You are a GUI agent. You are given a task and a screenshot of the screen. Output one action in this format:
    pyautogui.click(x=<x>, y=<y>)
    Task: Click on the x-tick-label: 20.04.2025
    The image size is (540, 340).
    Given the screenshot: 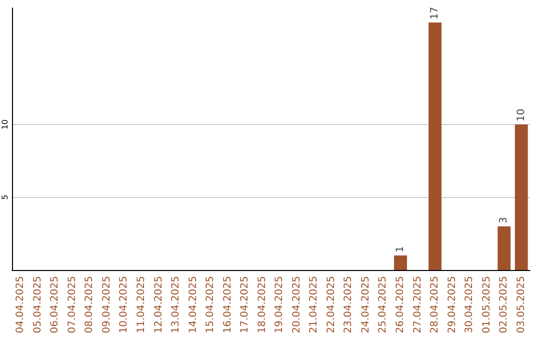 What is the action you would take?
    pyautogui.click(x=296, y=305)
    